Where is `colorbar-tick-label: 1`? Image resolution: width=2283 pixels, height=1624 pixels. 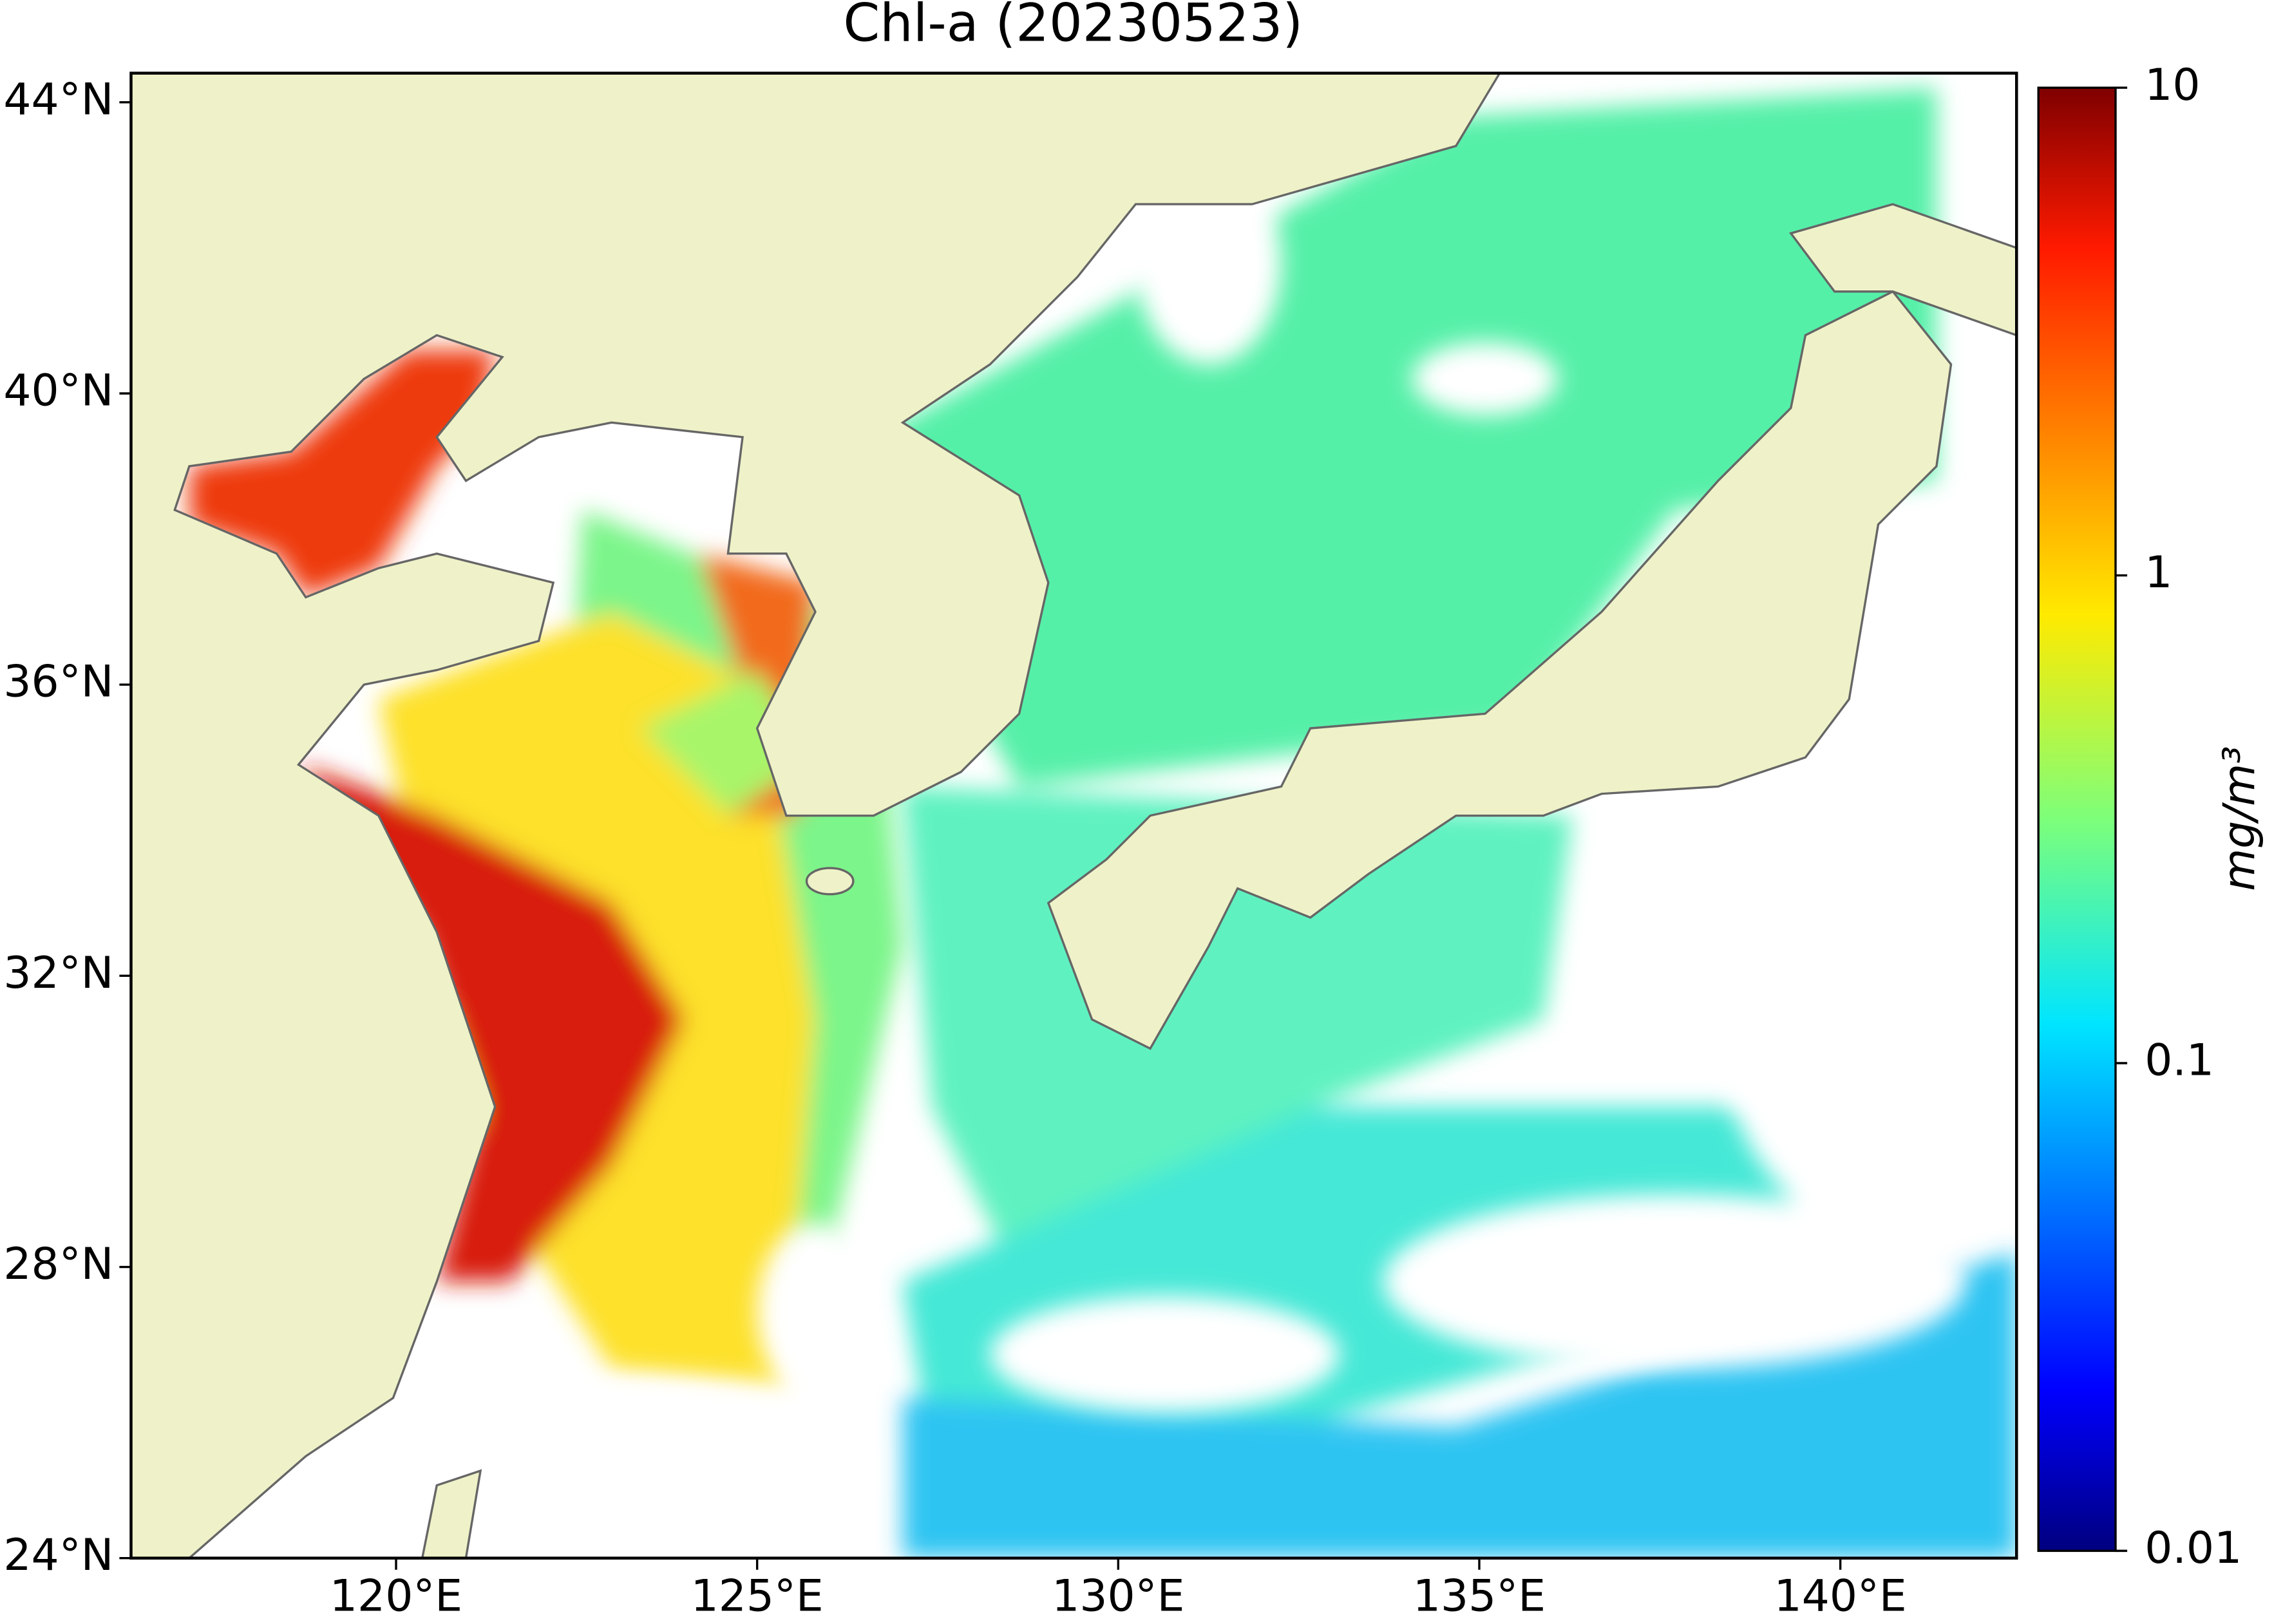 colorbar-tick-label: 1 is located at coordinates (2158, 572).